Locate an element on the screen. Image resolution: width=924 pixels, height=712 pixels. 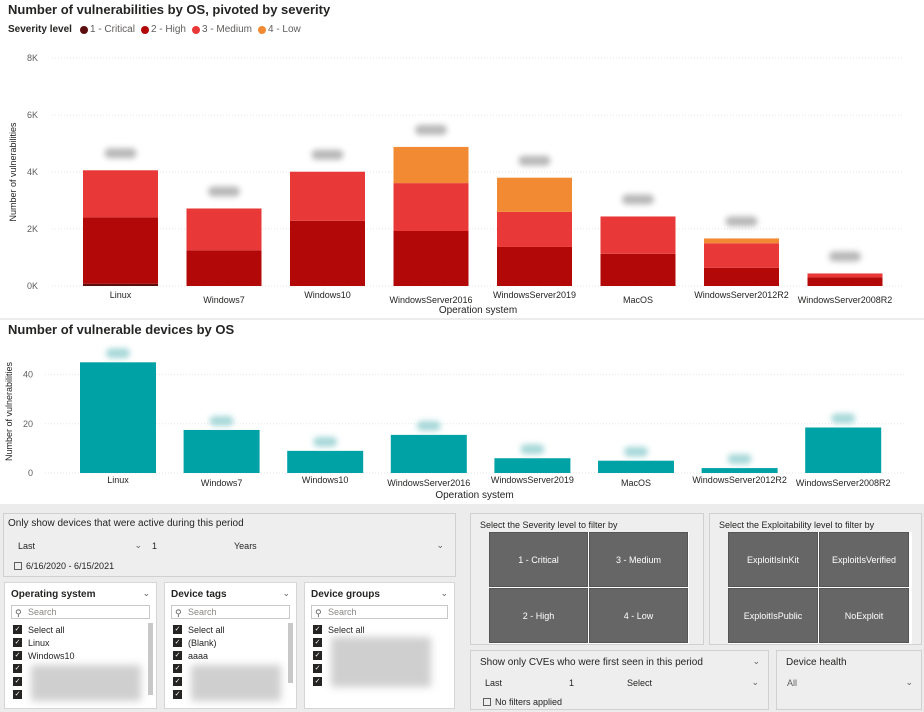
cve-unit-value: Last is located at coordinates (494, 683).